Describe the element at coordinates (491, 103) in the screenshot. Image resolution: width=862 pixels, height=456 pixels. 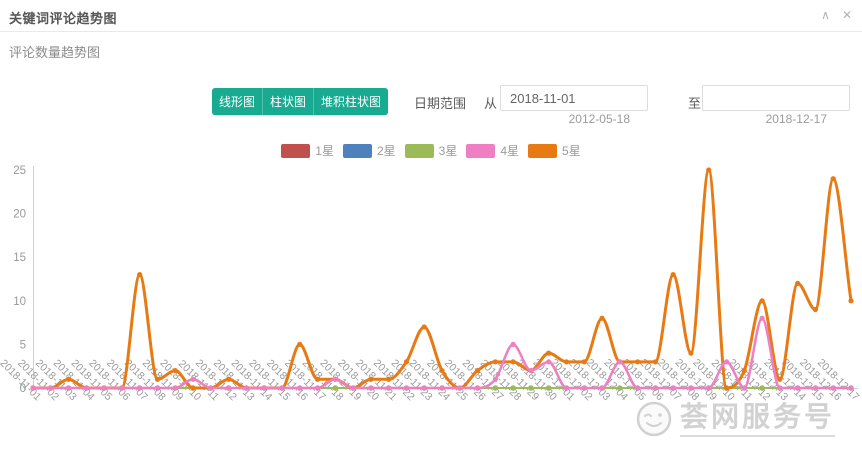
I see `from-label: 从` at that location.